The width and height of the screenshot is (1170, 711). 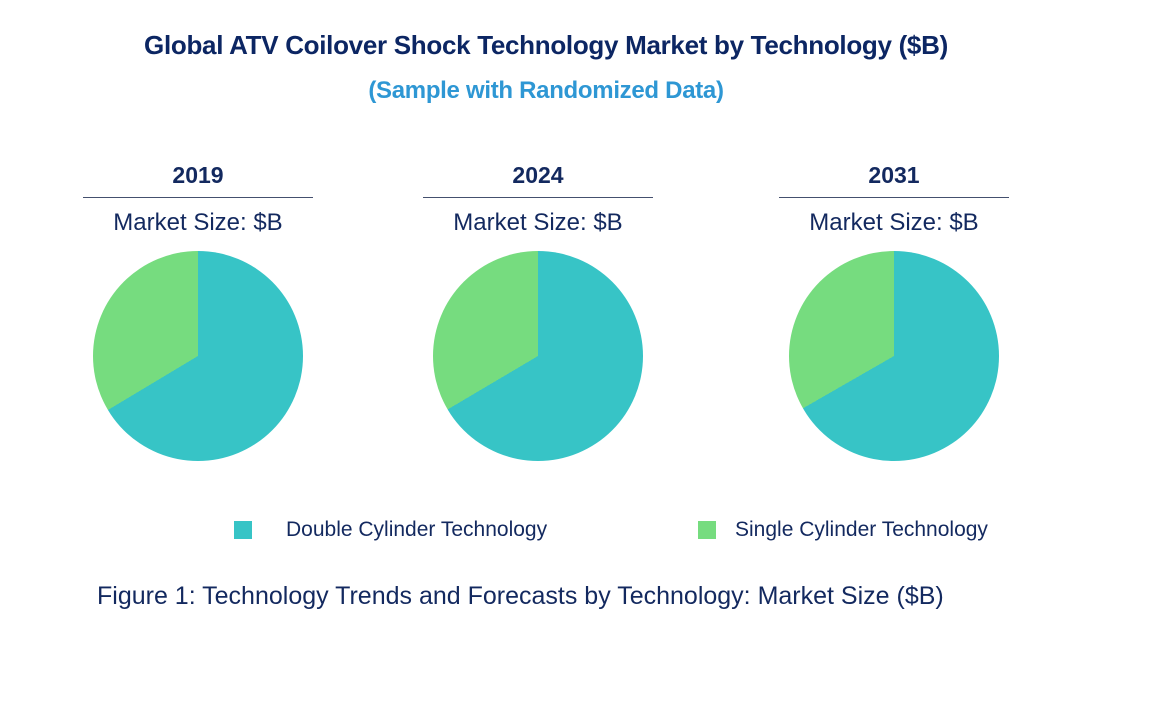 I want to click on pie-panel-2024: 2024 Market Size: $B, so click(x=538, y=310).